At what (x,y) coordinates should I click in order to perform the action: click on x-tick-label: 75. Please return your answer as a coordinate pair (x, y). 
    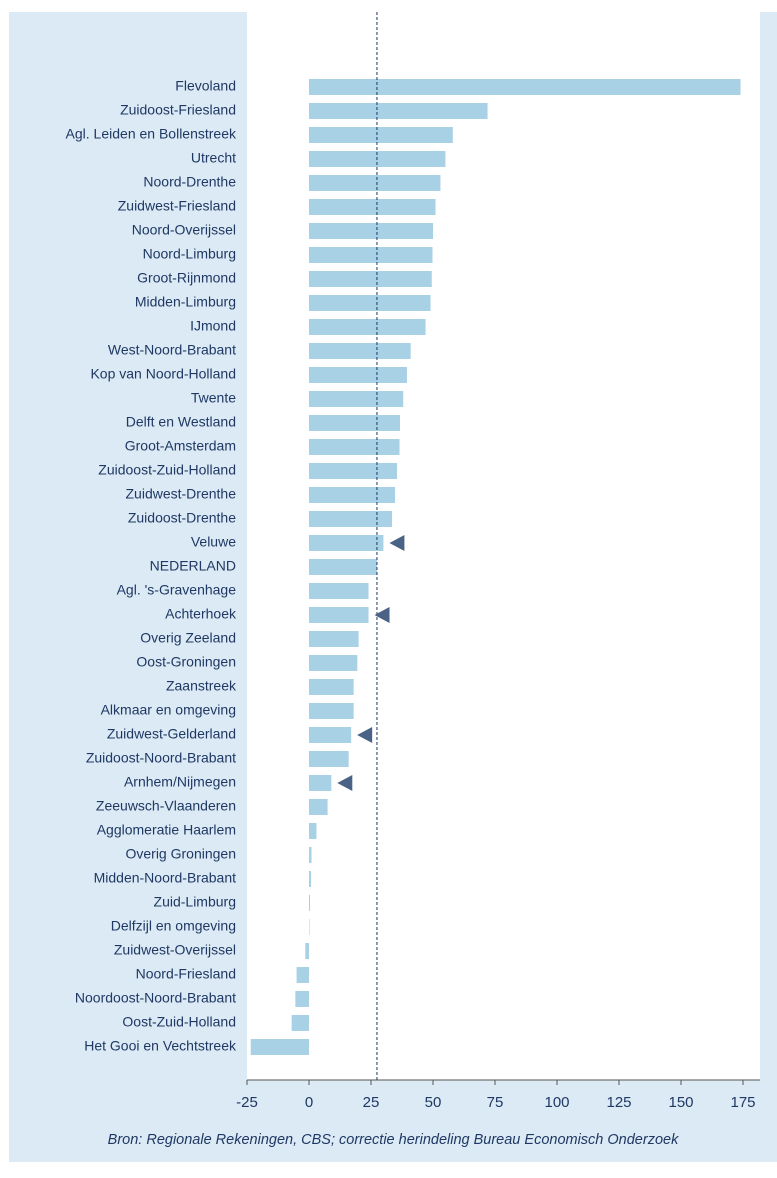
    Looking at the image, I should click on (495, 1102).